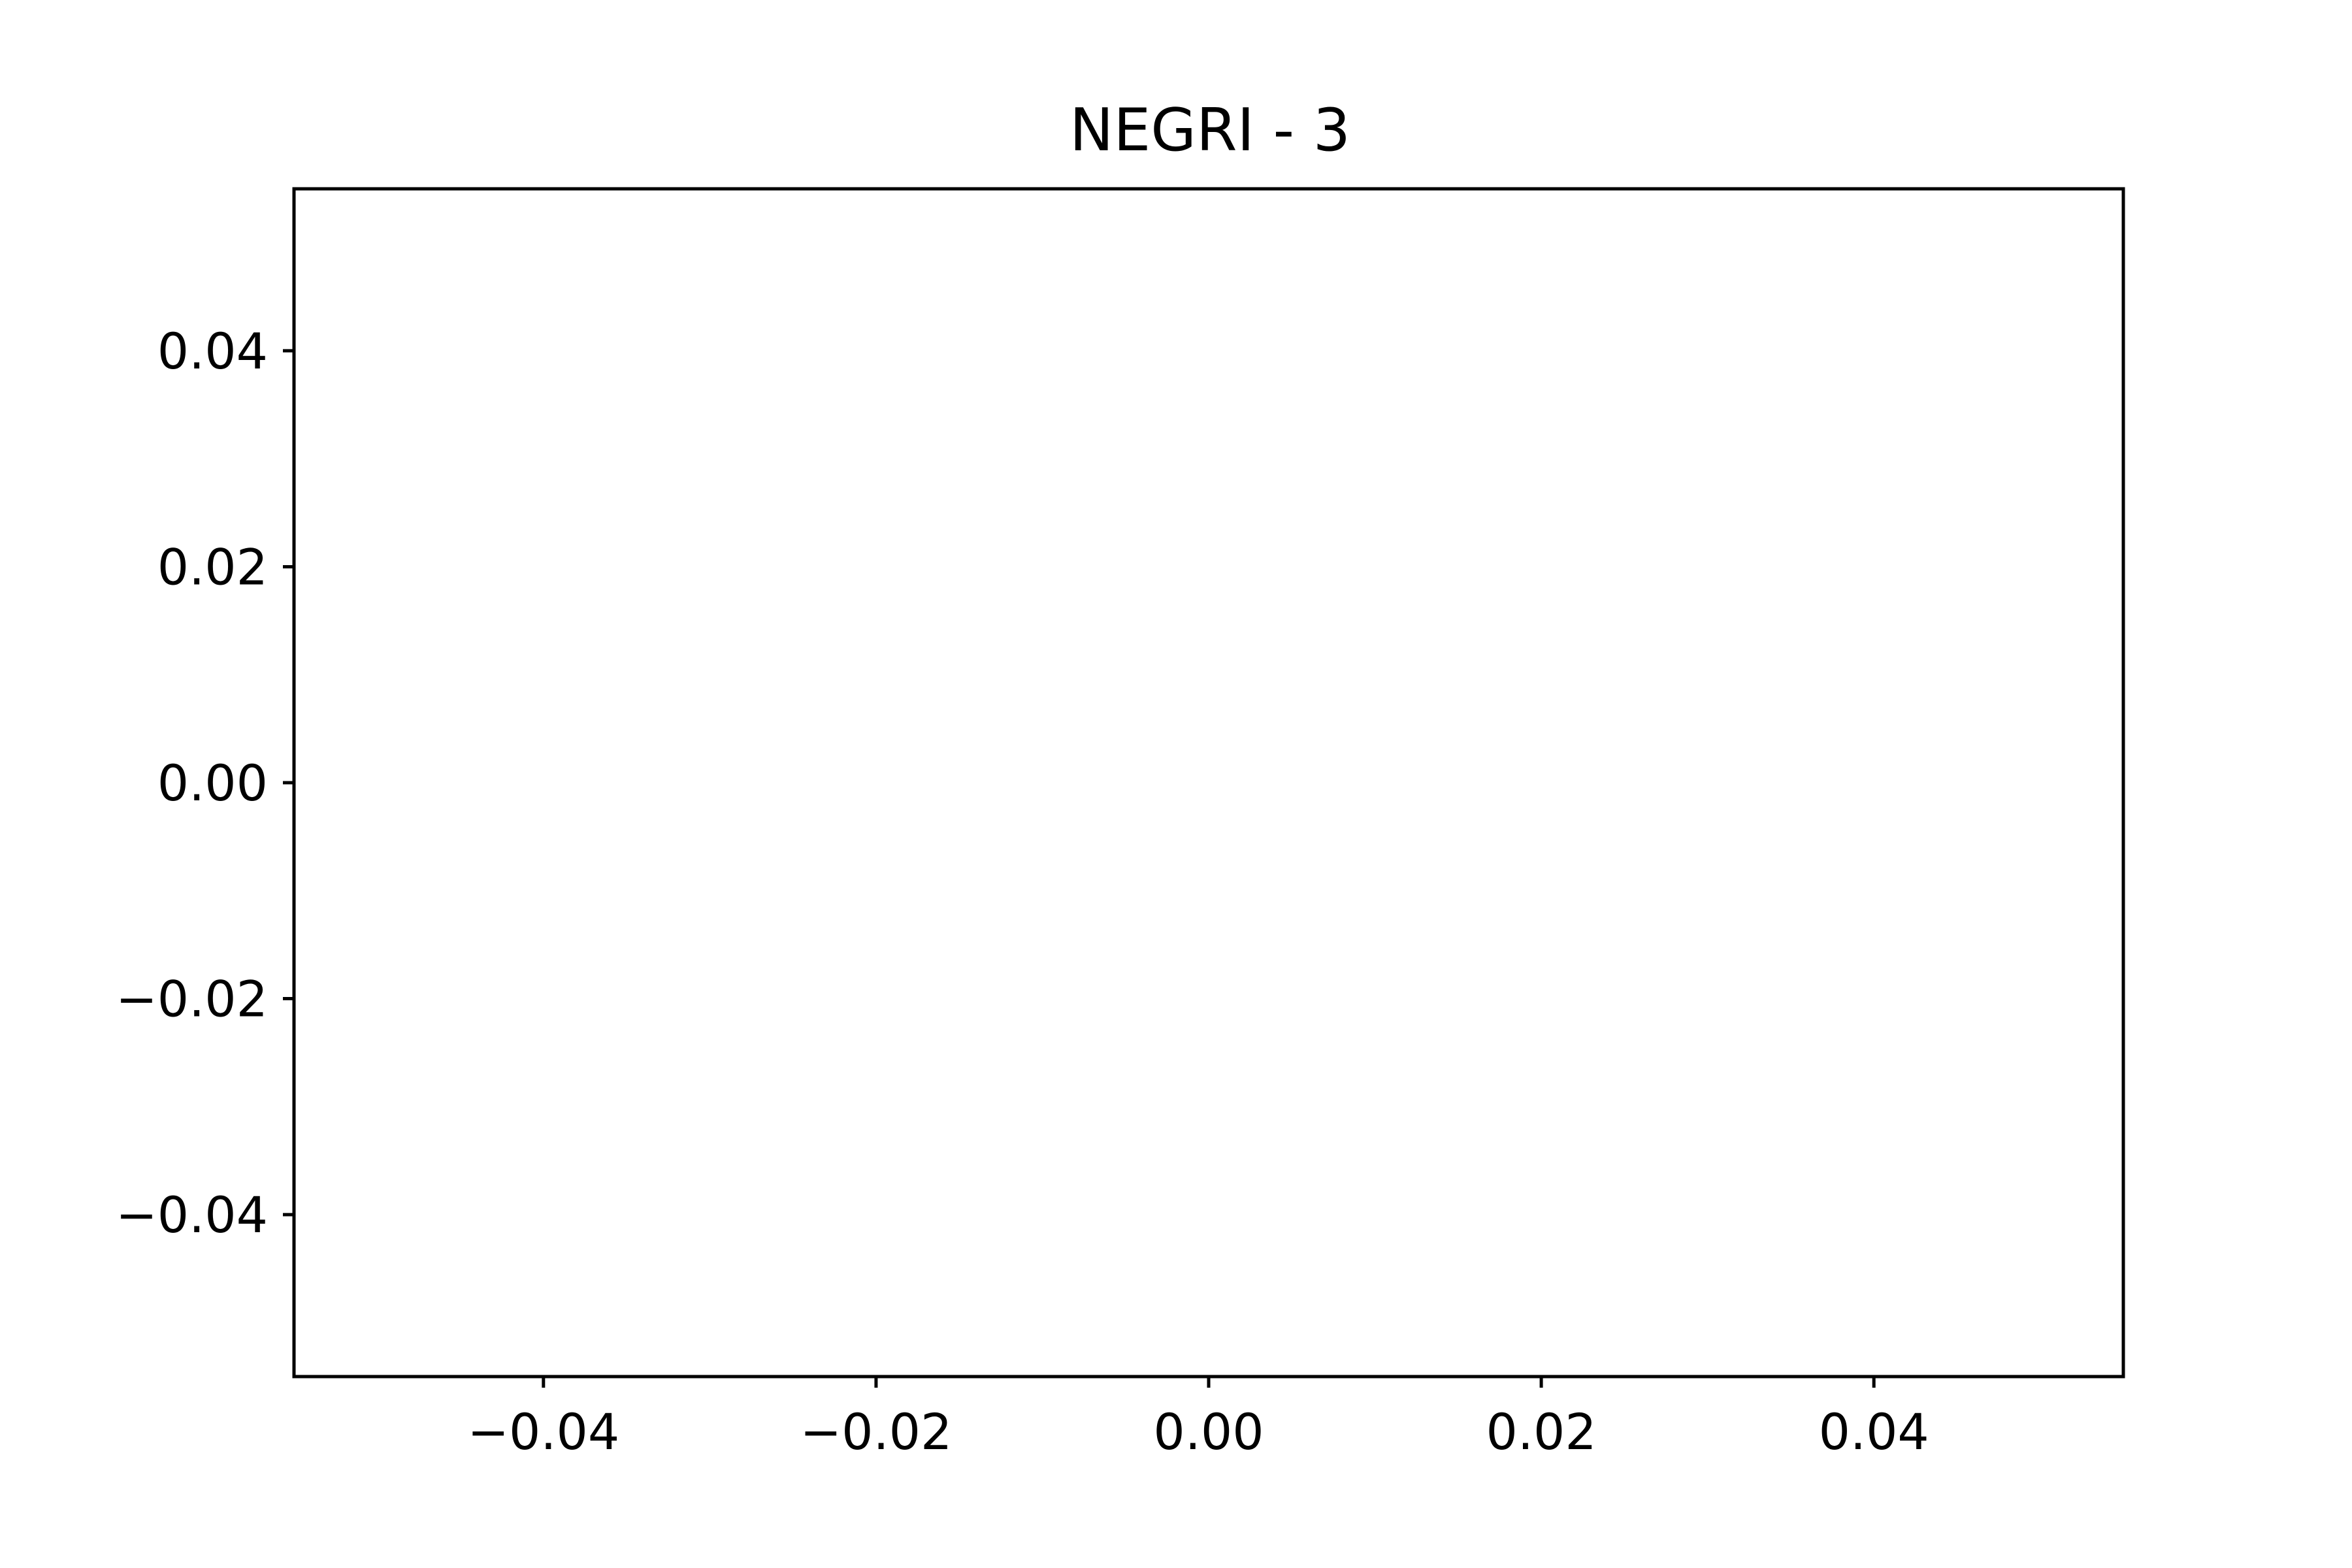 This screenshot has width=2352, height=1568. I want to click on x-tick-label: −0.04, so click(543, 1432).